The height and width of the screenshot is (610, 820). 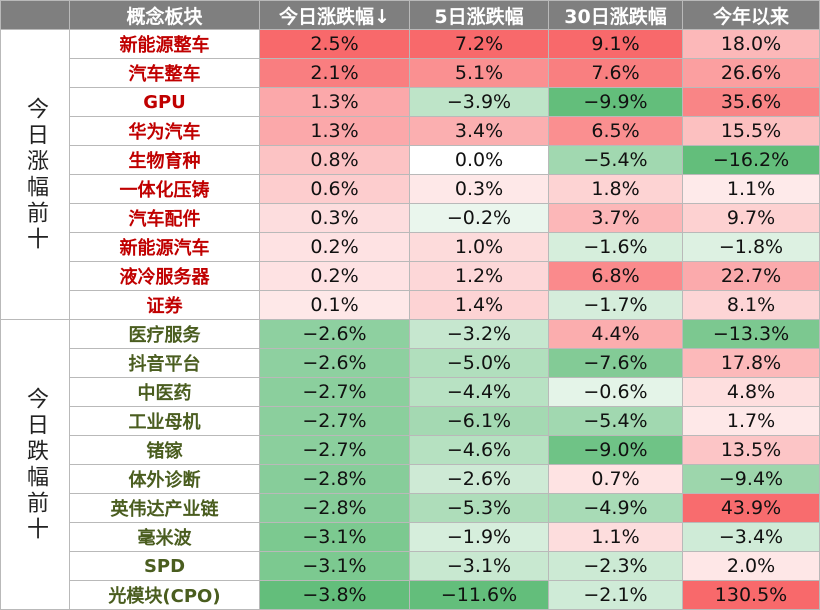 I want to click on table-row: 体外诊断 −2.8% −2.6% 0.7% −9.4%, so click(x=410, y=479).